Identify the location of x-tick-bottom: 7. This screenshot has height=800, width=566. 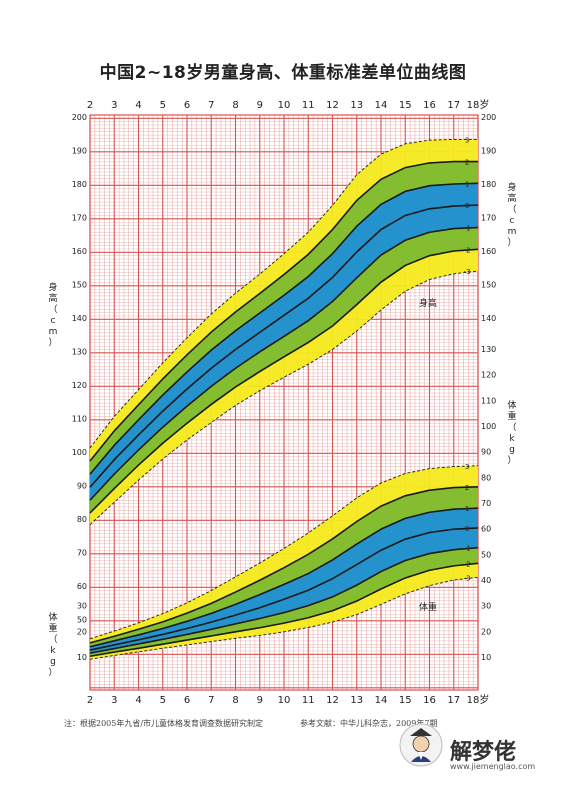
(211, 700).